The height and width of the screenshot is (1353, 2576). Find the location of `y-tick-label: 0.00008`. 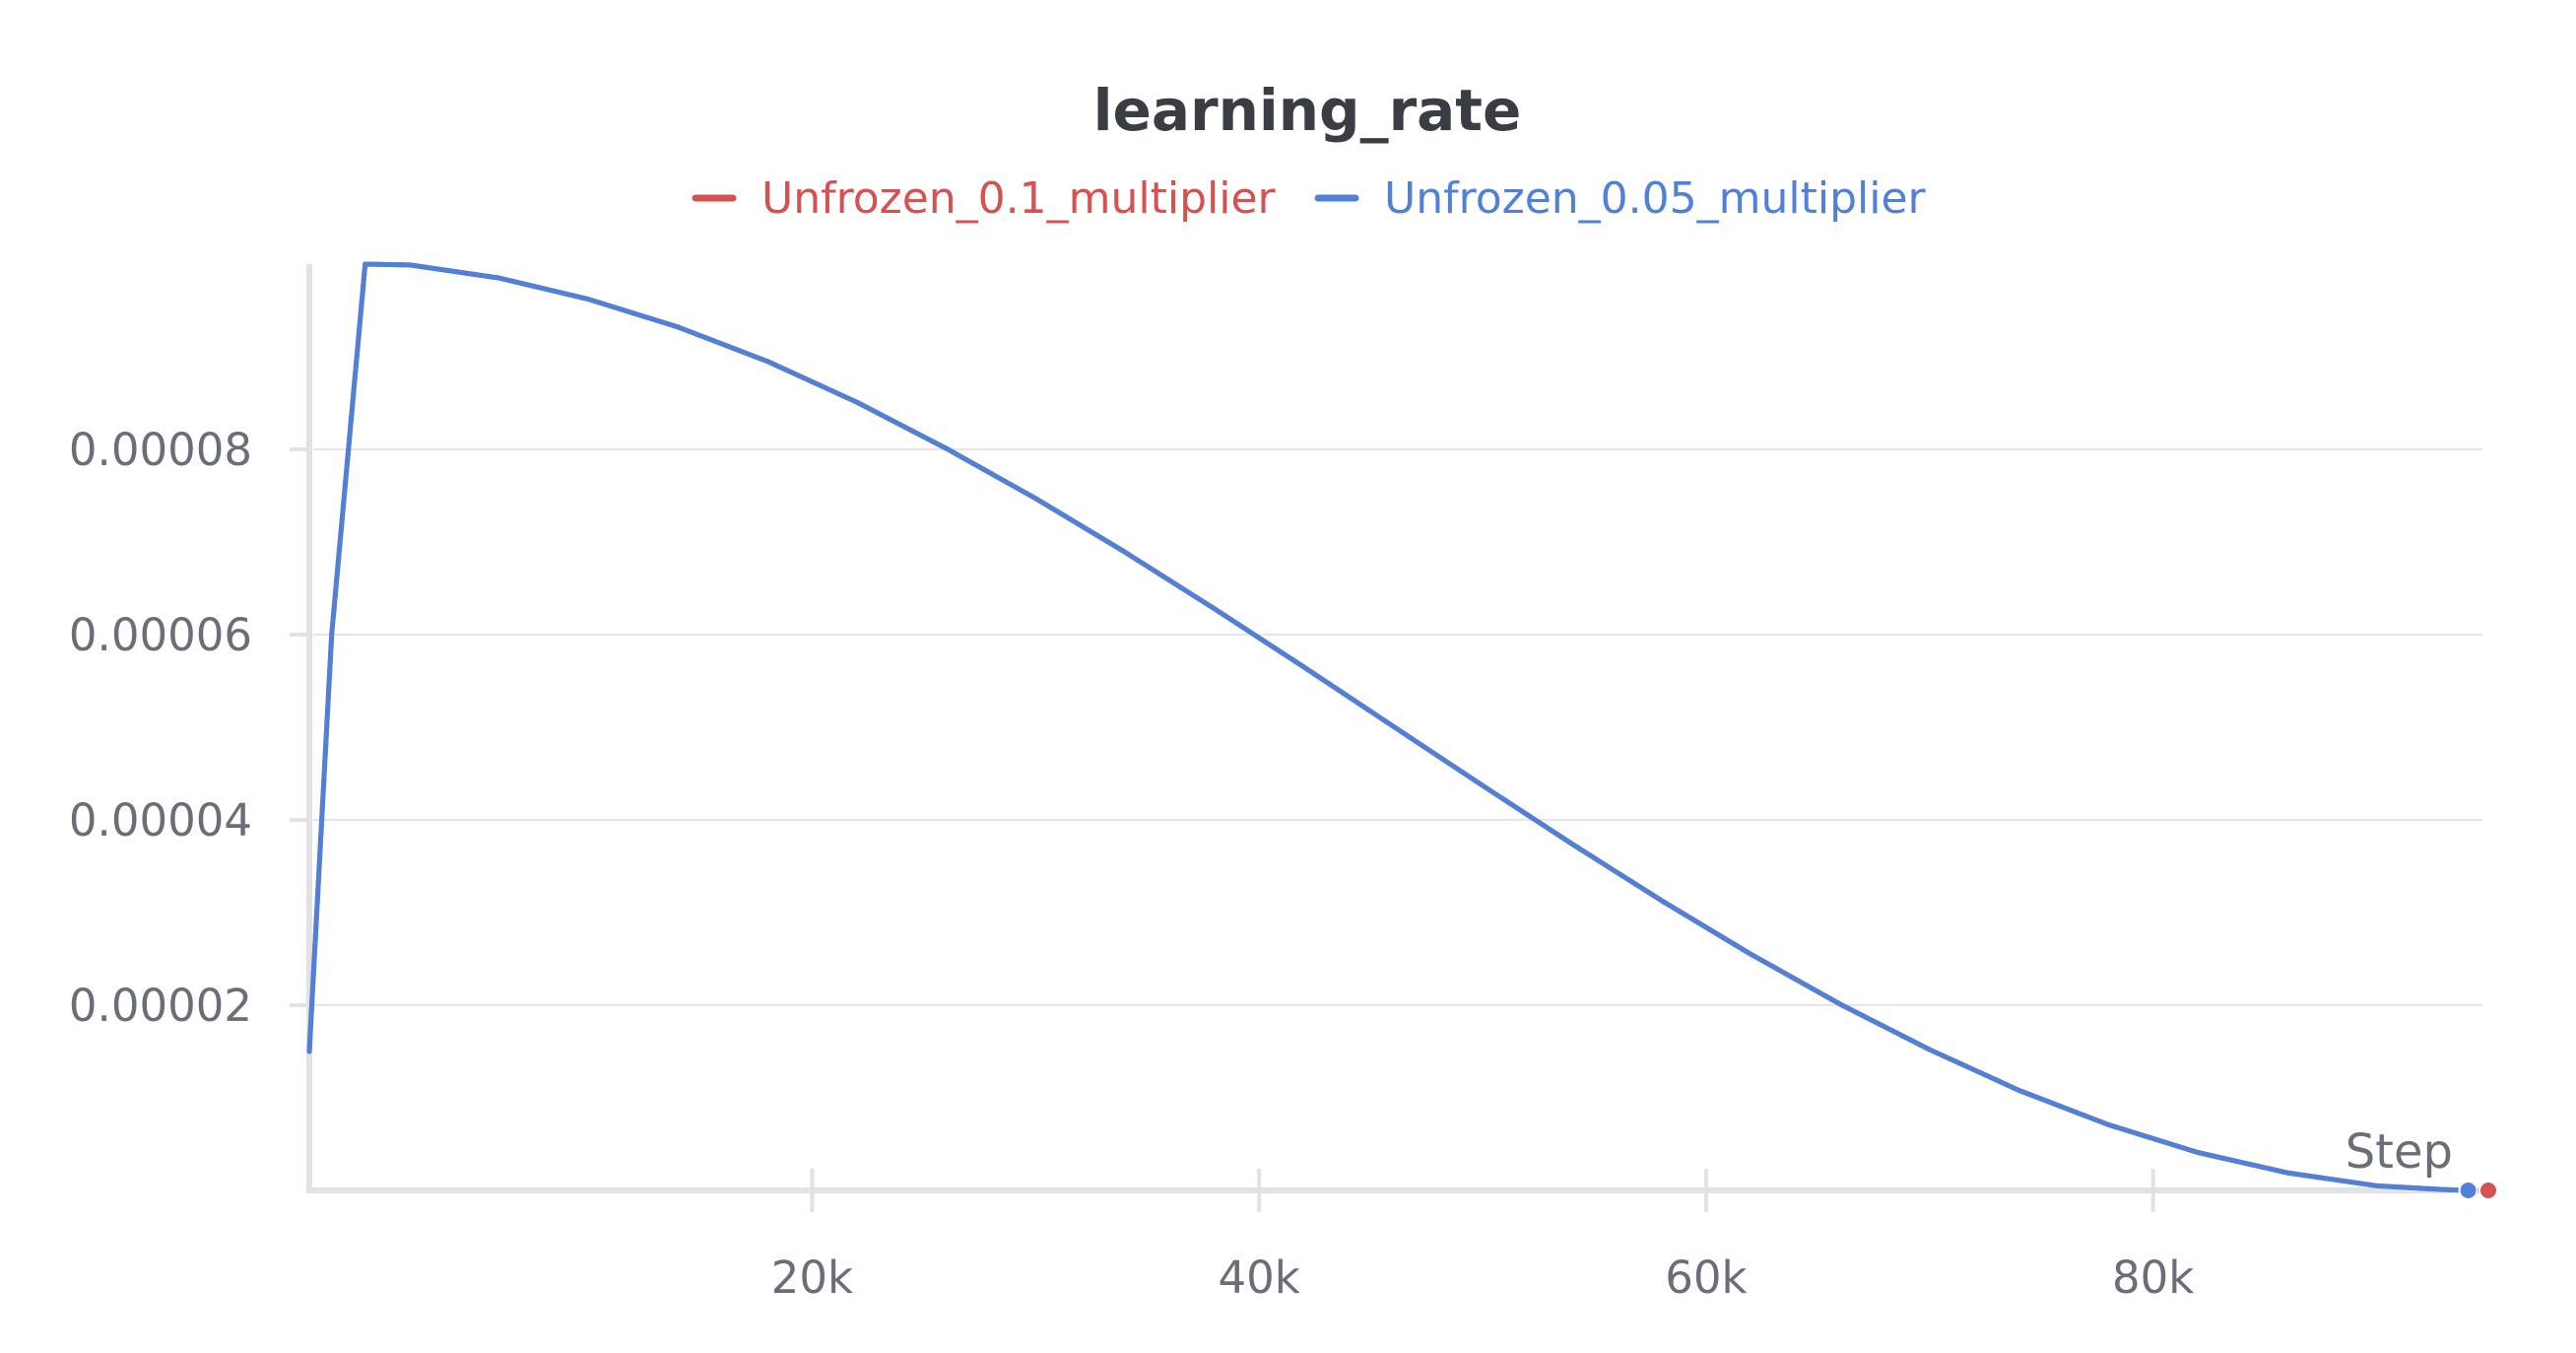

y-tick-label: 0.00008 is located at coordinates (161, 450).